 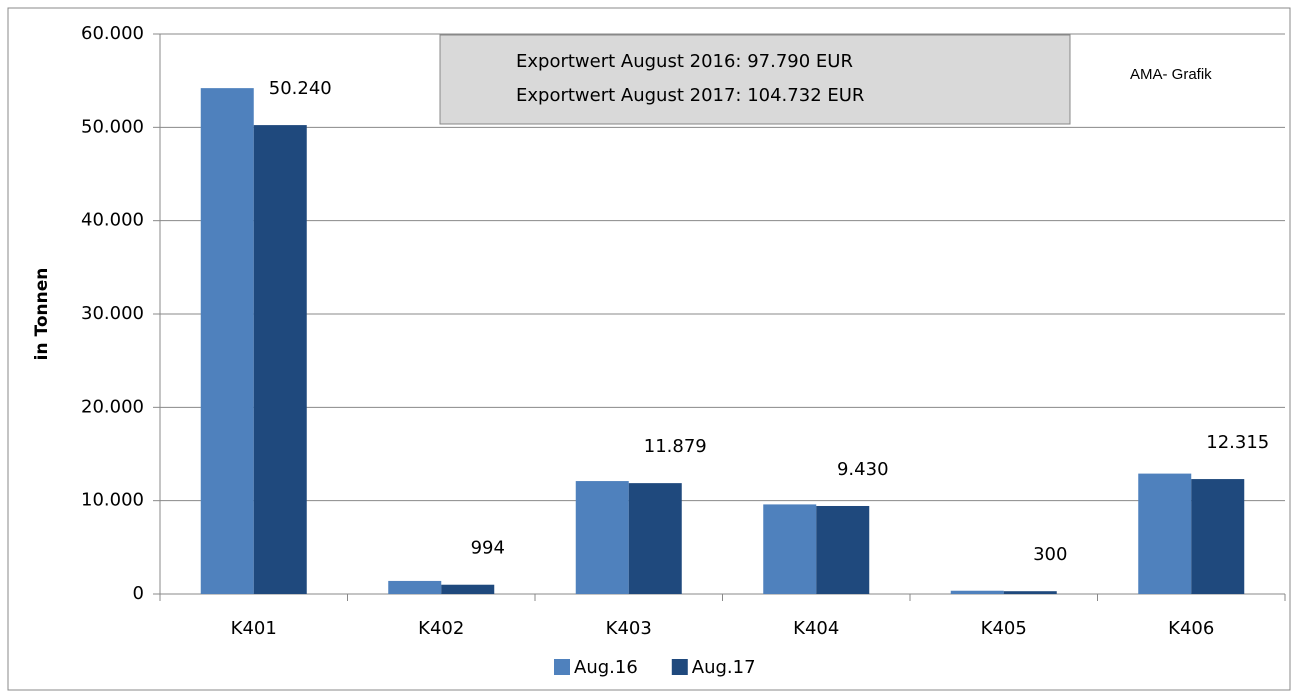 What do you see at coordinates (138, 593) in the screenshot?
I see `y-tick-label: 0` at bounding box center [138, 593].